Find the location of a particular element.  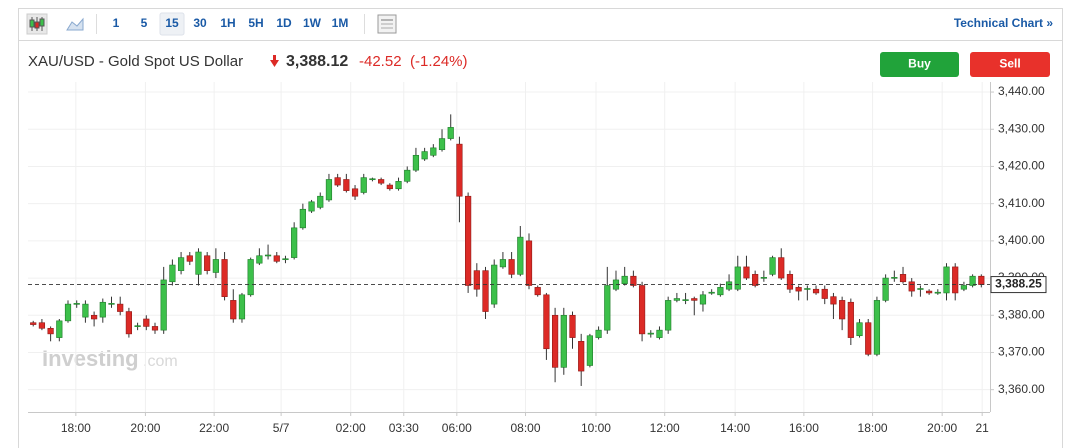

settings-icon is located at coordinates (387, 24).